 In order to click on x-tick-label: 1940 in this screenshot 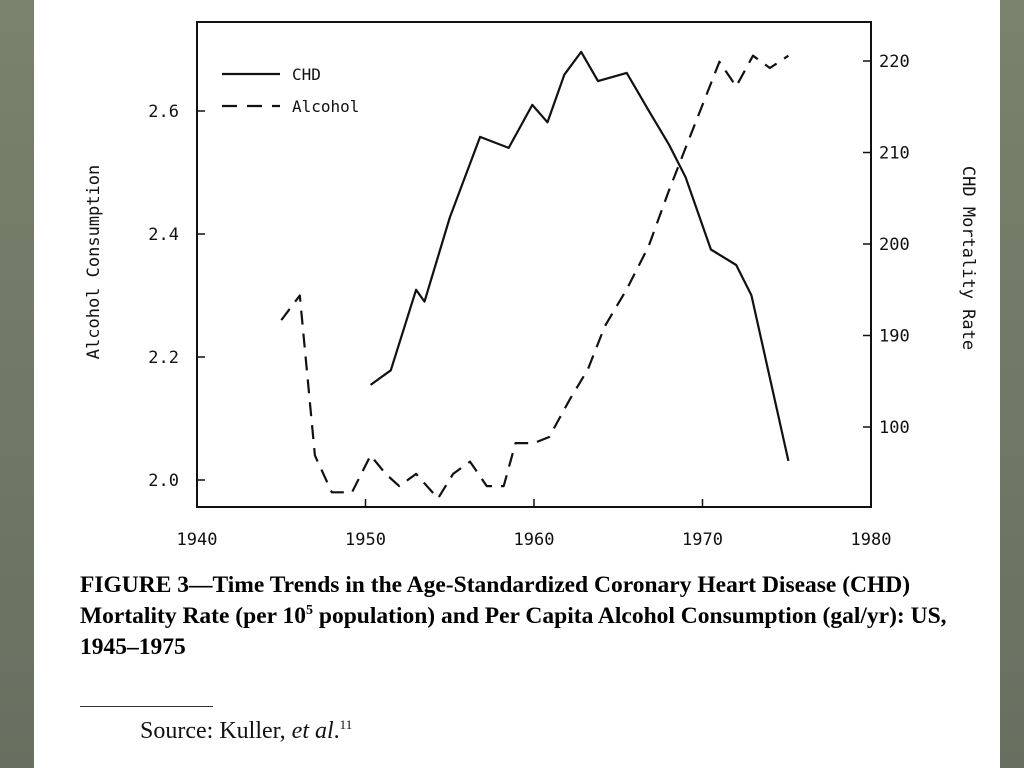, I will do `click(197, 540)`.